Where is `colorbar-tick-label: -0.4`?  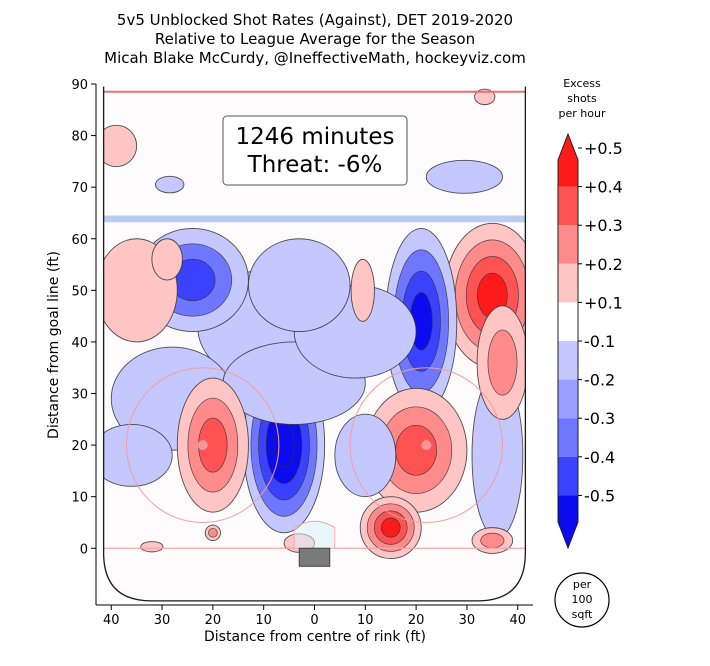 colorbar-tick-label: -0.4 is located at coordinates (599, 457).